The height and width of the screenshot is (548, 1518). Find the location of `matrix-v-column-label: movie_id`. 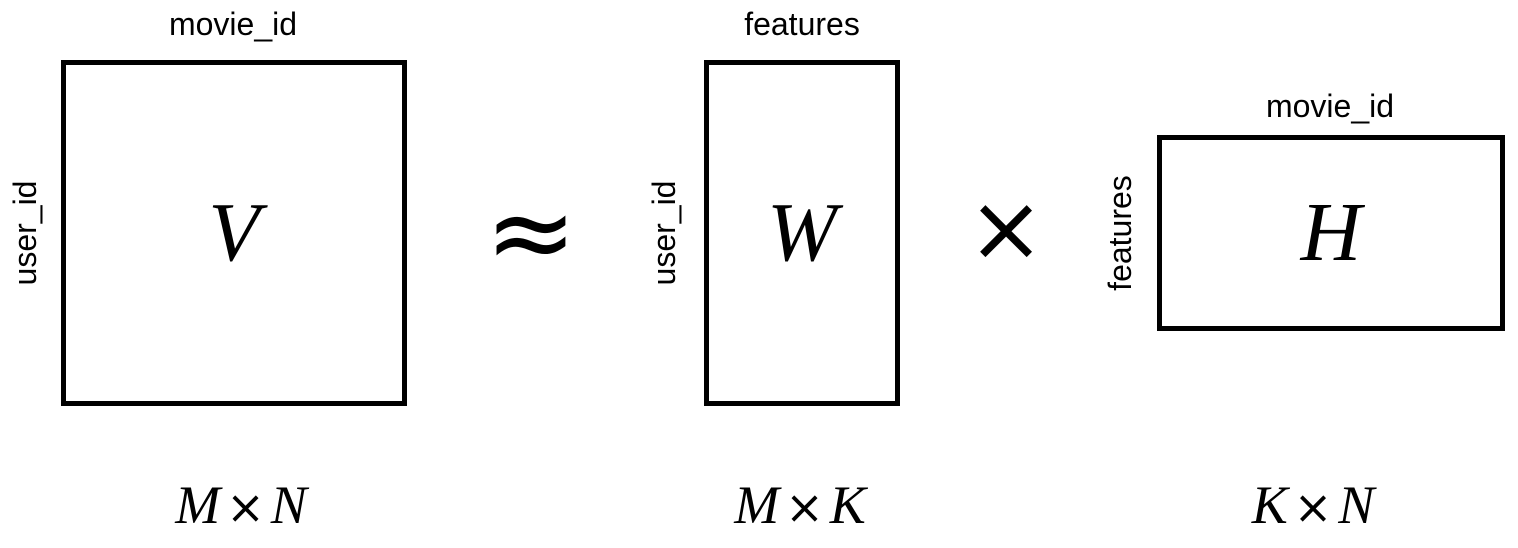

matrix-v-column-label: movie_id is located at coordinates (233, 24).